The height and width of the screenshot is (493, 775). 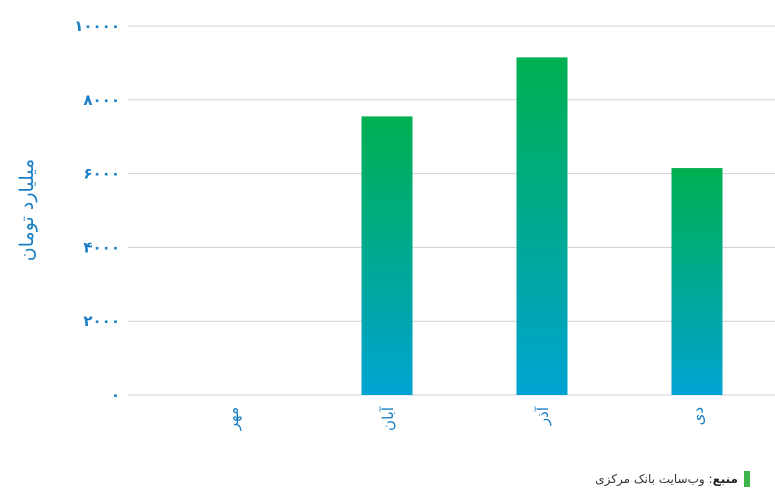 I want to click on y-tick-label-5: ۱۰۰۰۰, so click(x=97, y=26).